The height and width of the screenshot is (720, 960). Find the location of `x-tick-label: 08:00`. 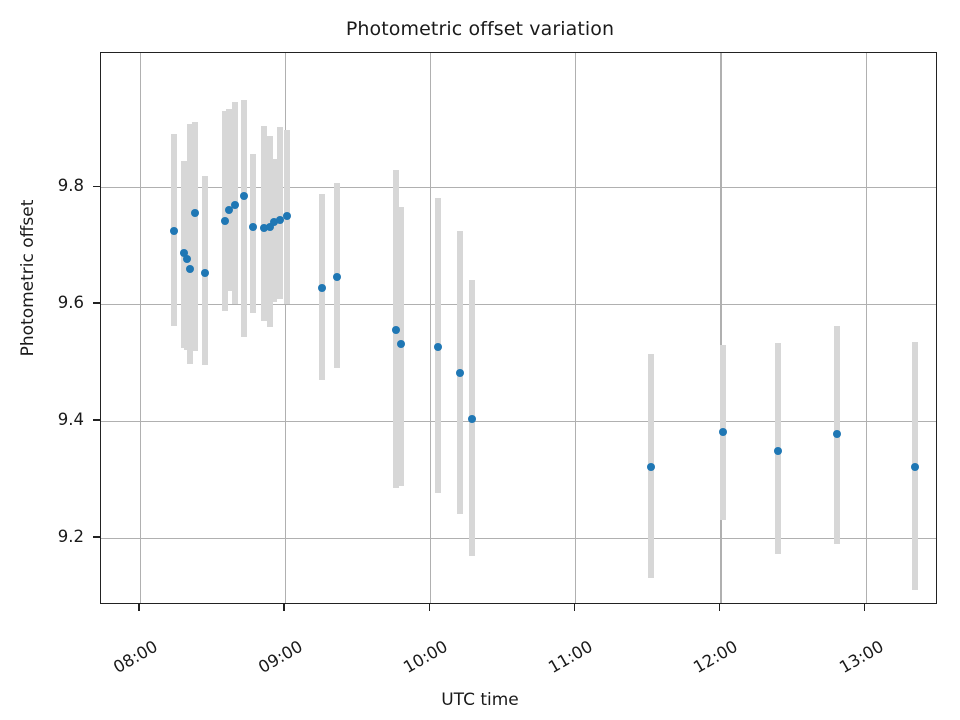

x-tick-label: 08:00 is located at coordinates (136, 657).